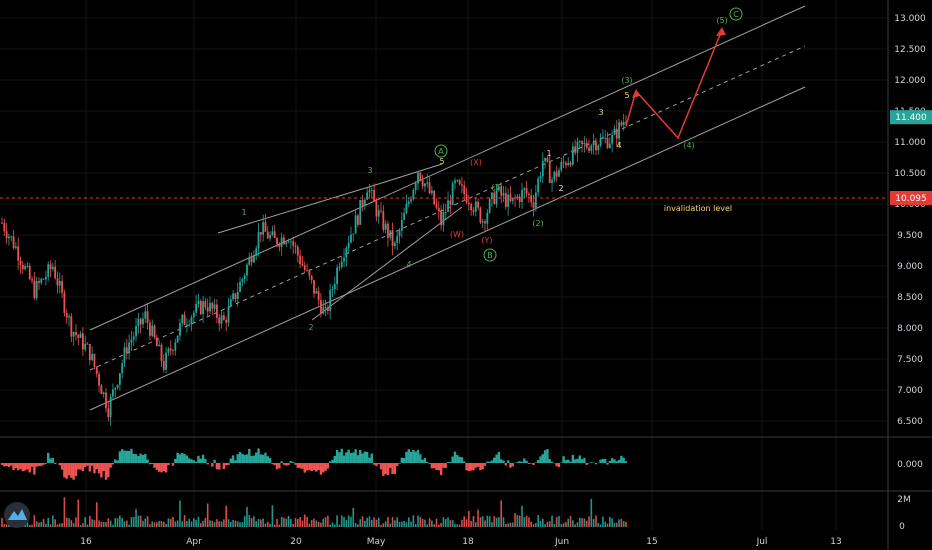 This screenshot has height=550, width=932. Describe the element at coordinates (537, 223) in the screenshot. I see `wave-label-2: (2)` at that location.